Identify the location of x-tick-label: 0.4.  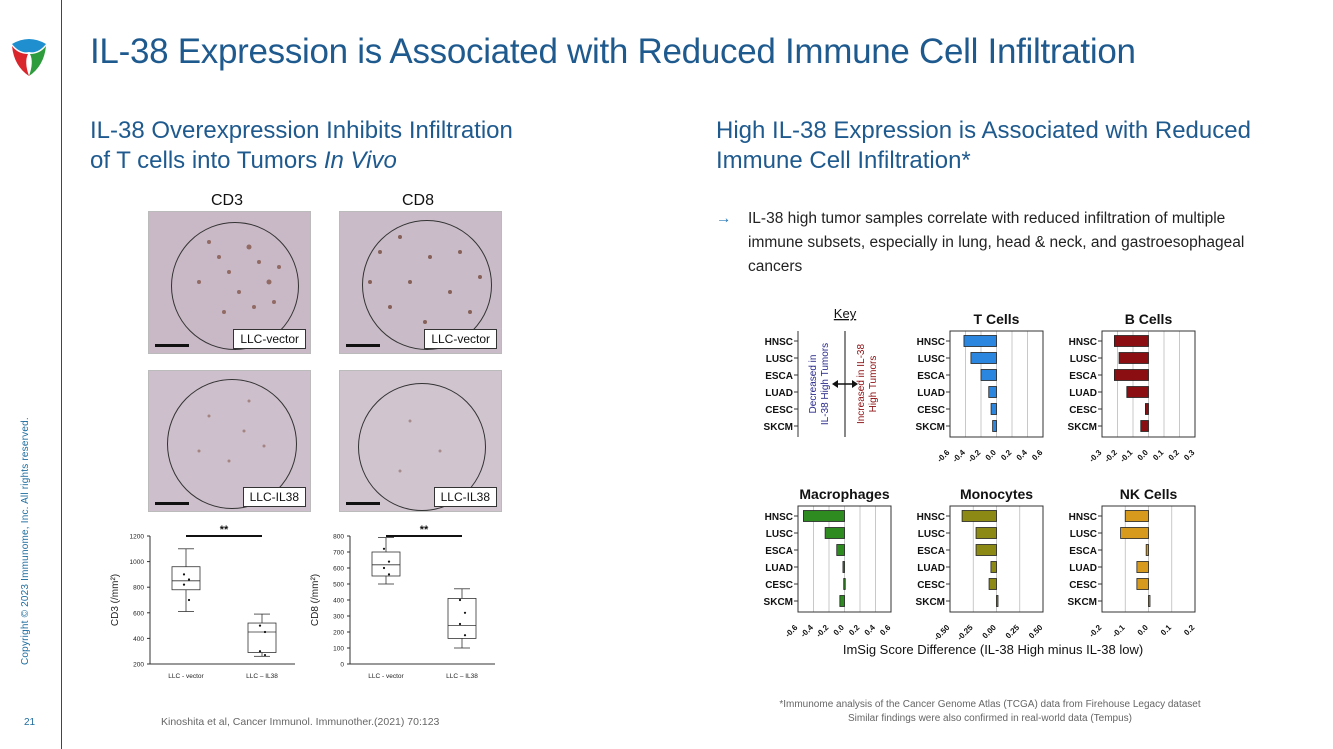
(870, 630).